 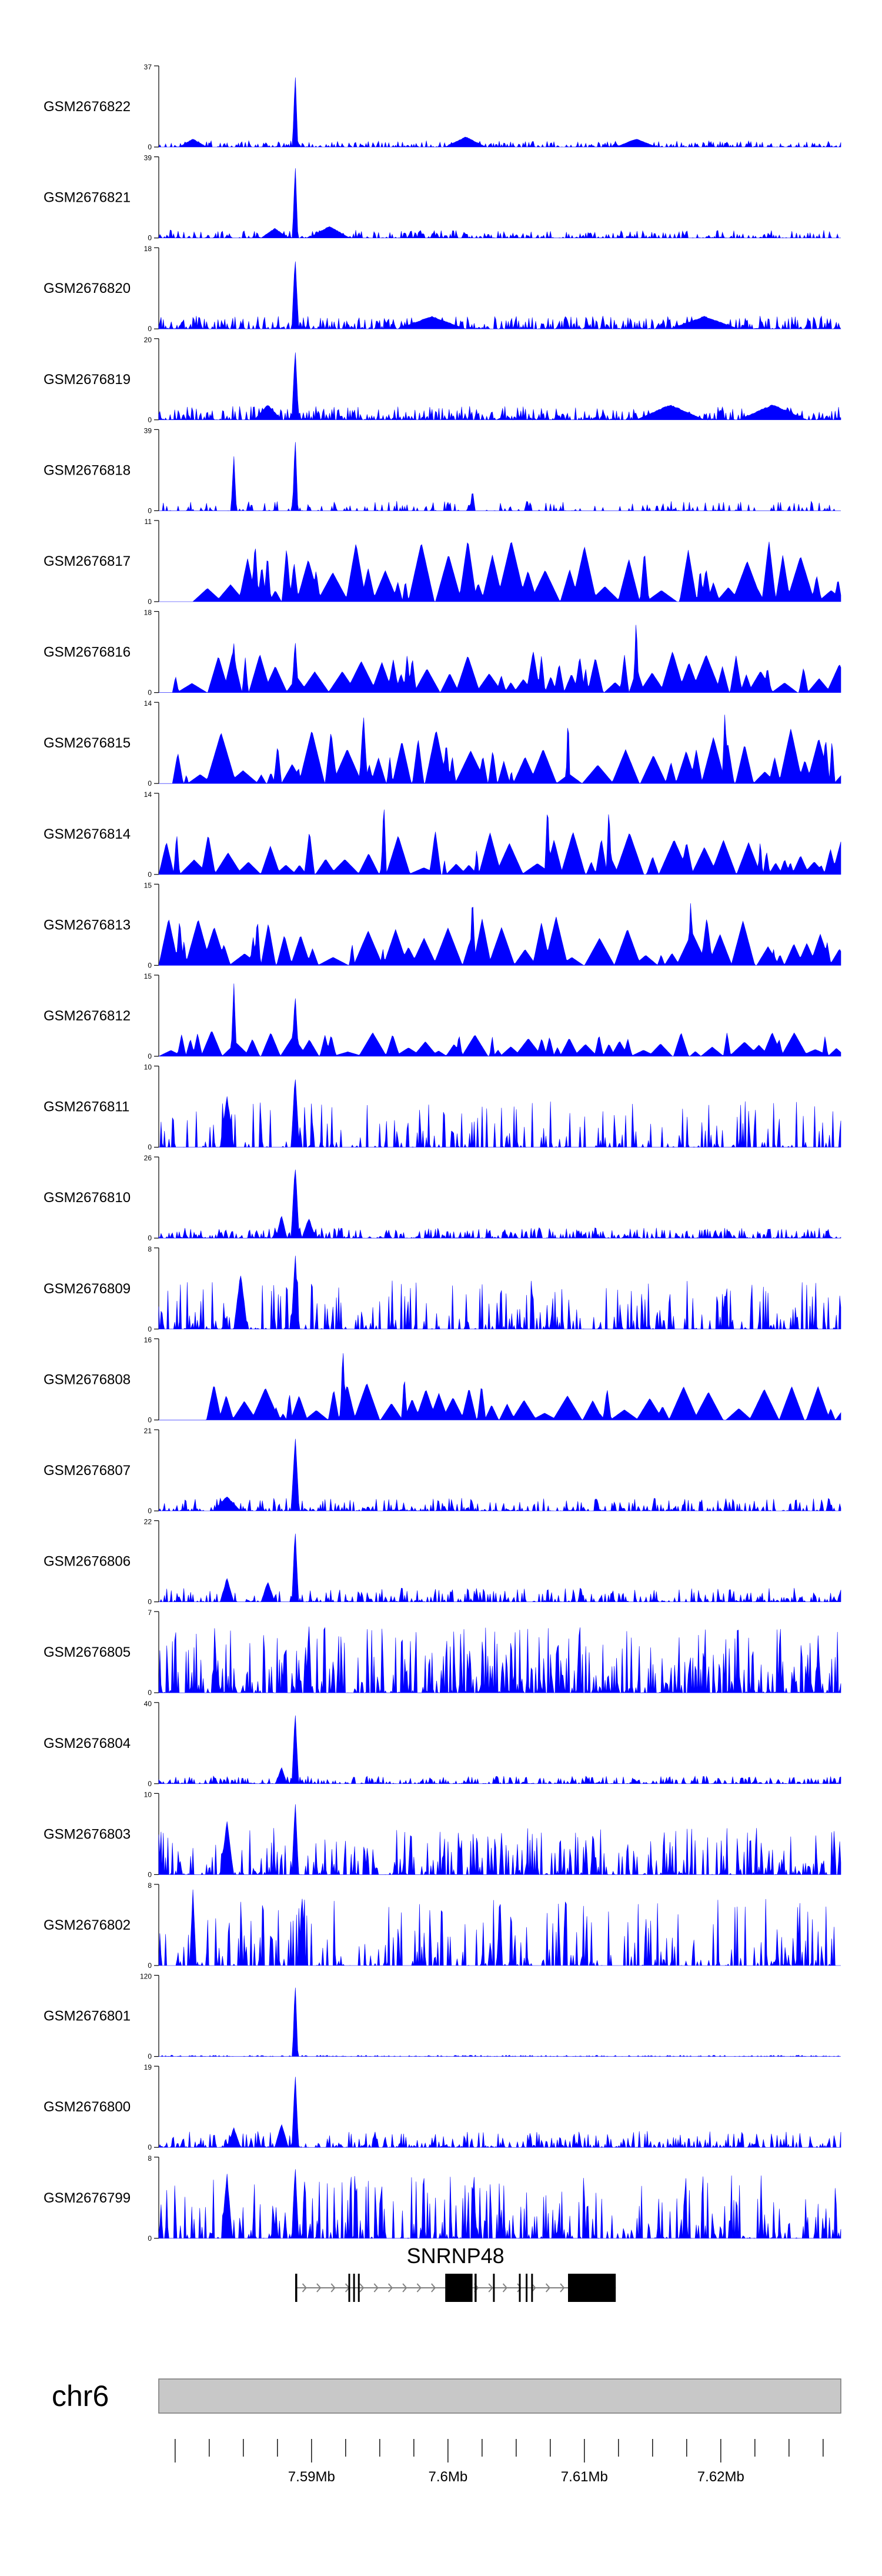 I want to click on track-GSM2676809: GSM2676809 8 0, so click(x=442, y=1289).